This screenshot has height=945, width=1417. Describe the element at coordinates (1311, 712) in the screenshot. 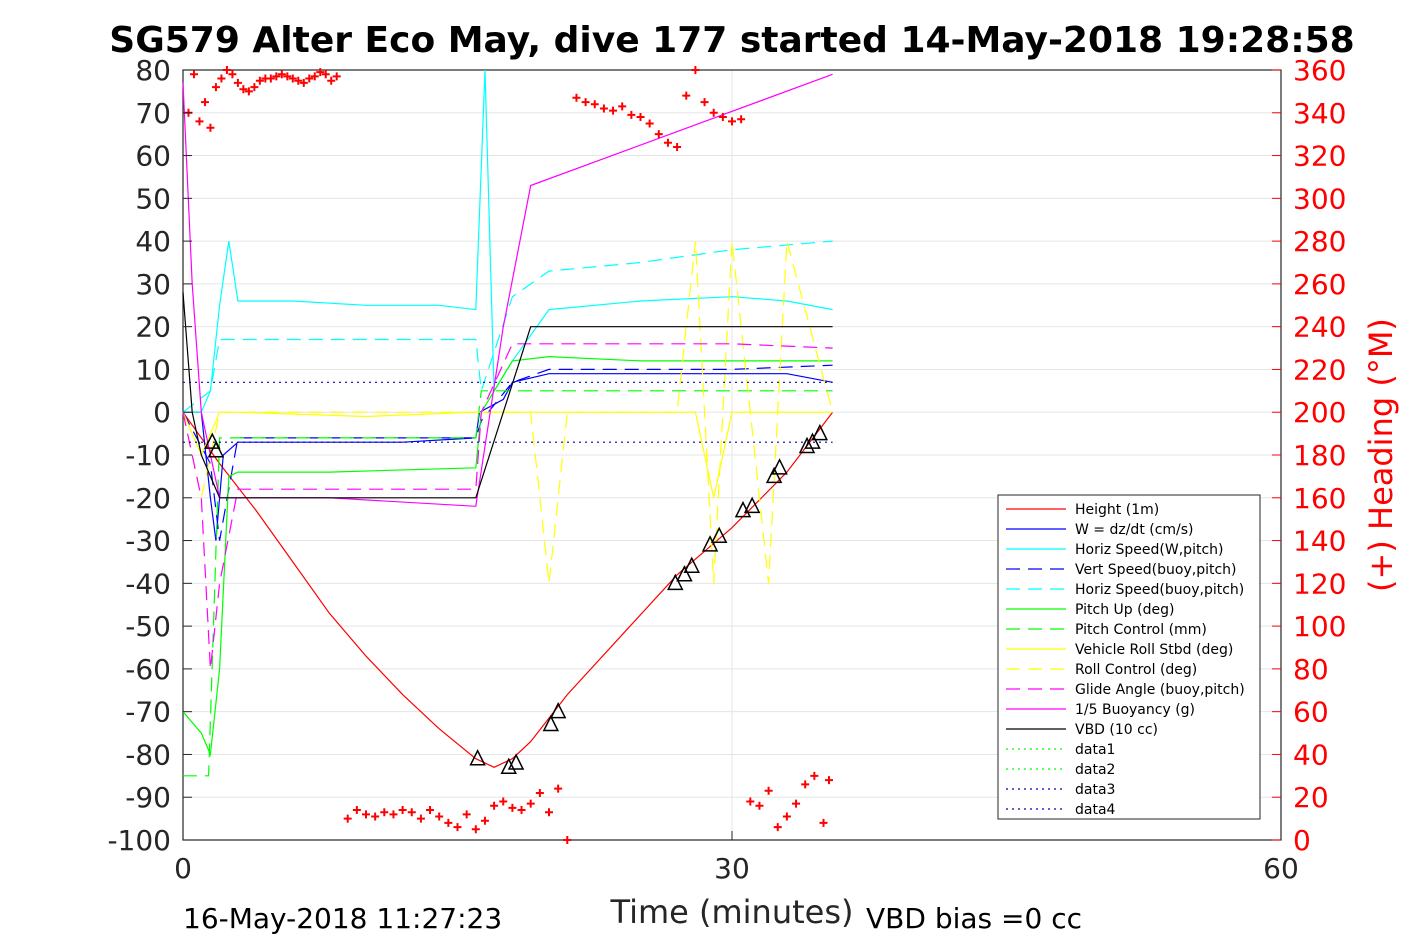

I see `right-tick-label: 60` at that location.